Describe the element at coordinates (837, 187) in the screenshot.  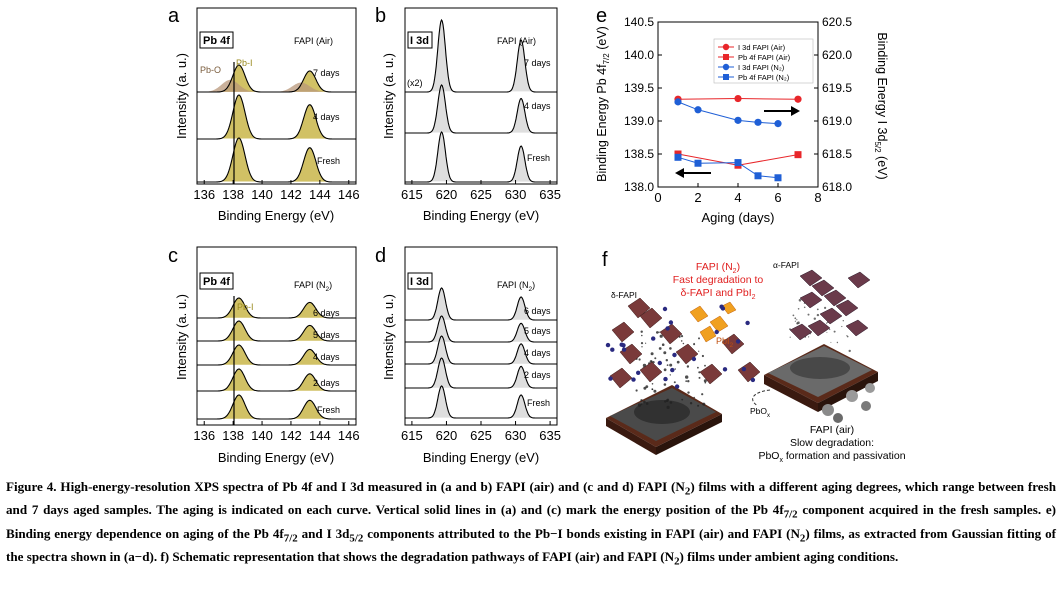
I see `tick-label: 618.0` at that location.